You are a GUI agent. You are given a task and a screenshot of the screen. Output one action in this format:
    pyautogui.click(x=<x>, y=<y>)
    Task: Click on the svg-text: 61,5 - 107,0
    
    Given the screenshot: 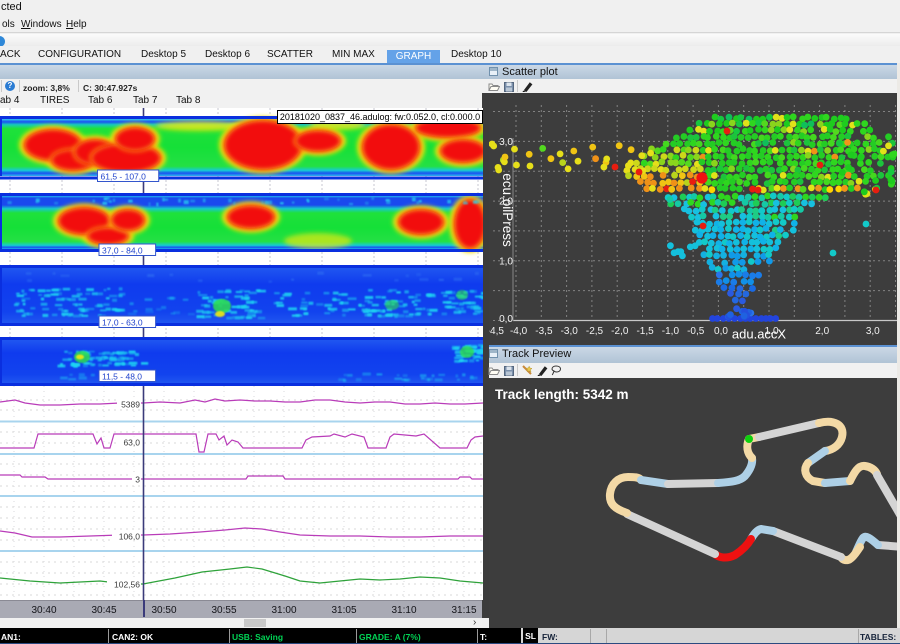 What is the action you would take?
    pyautogui.click(x=124, y=177)
    